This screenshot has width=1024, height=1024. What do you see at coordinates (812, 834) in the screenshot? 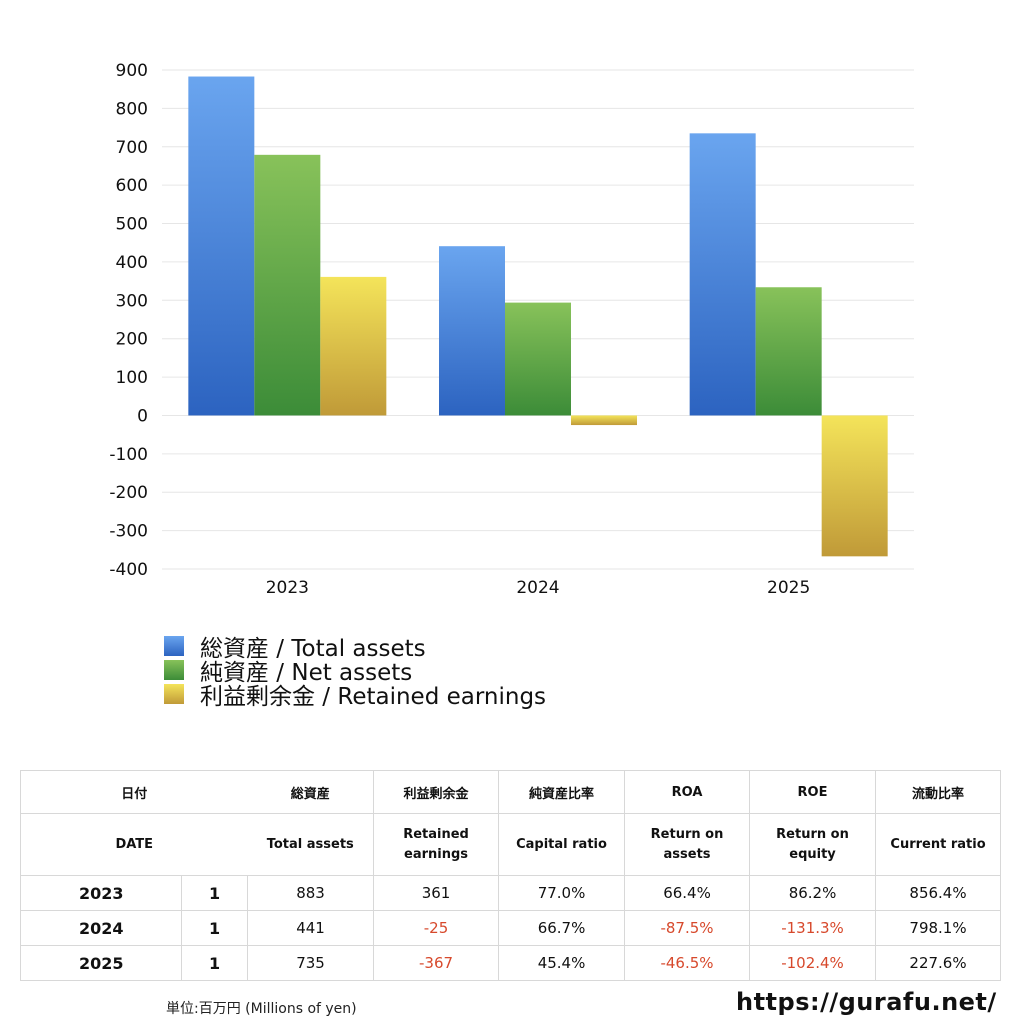
I see `header-roe-en-line1: Return on` at bounding box center [812, 834].